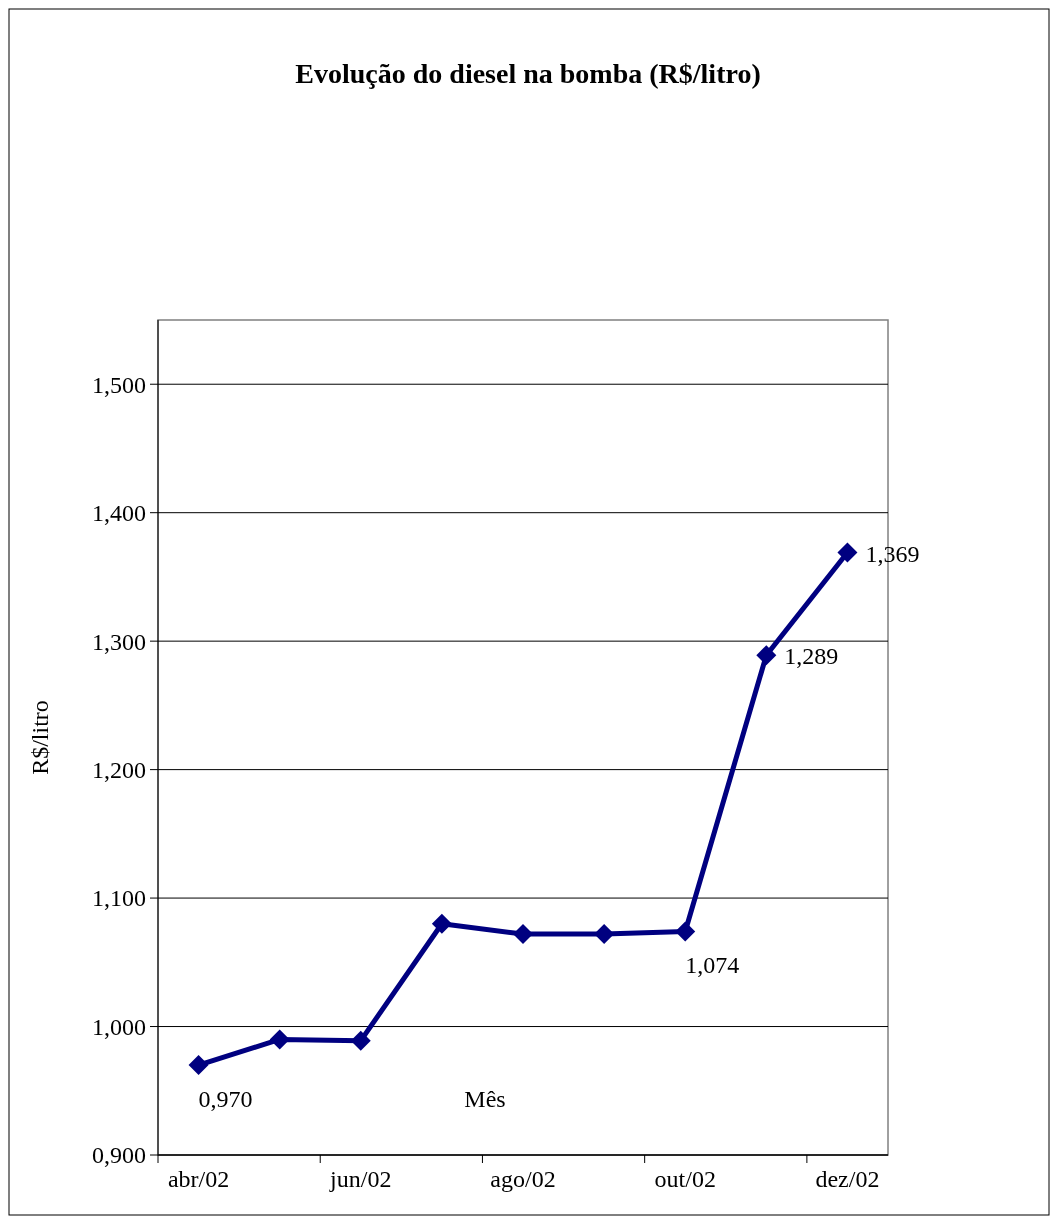 The width and height of the screenshot is (1051, 1217). What do you see at coordinates (119, 384) in the screenshot?
I see `y-tick-label: 1,500` at bounding box center [119, 384].